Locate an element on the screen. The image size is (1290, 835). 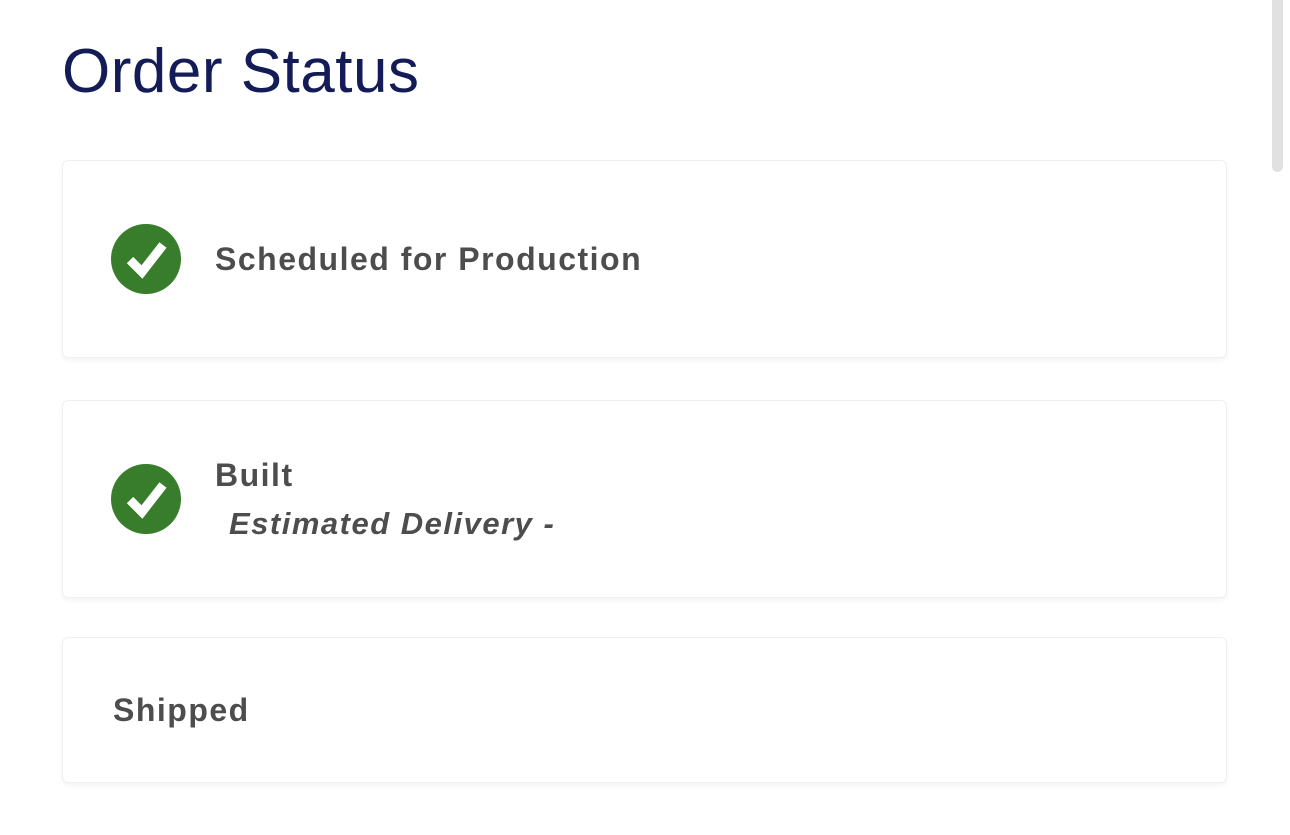
step-label-scheduled: Scheduled for Production is located at coordinates (429, 258).